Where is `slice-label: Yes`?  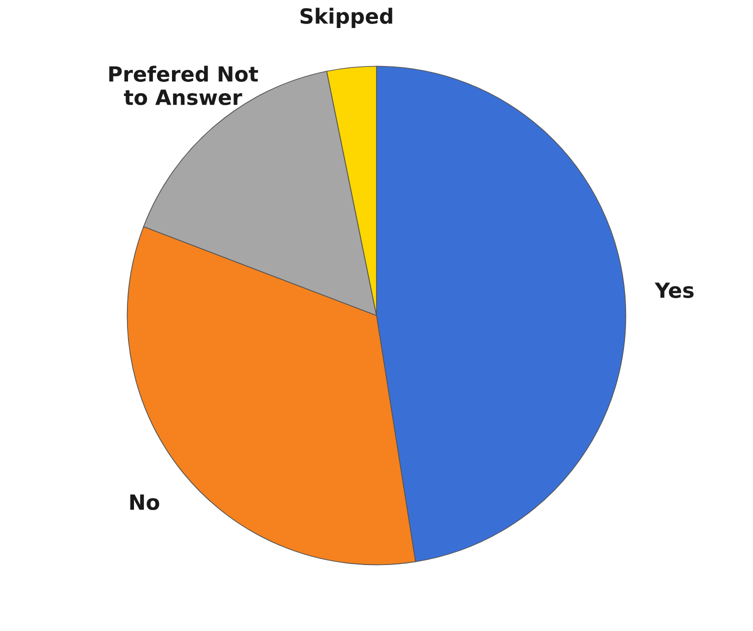 slice-label: Yes is located at coordinates (674, 290).